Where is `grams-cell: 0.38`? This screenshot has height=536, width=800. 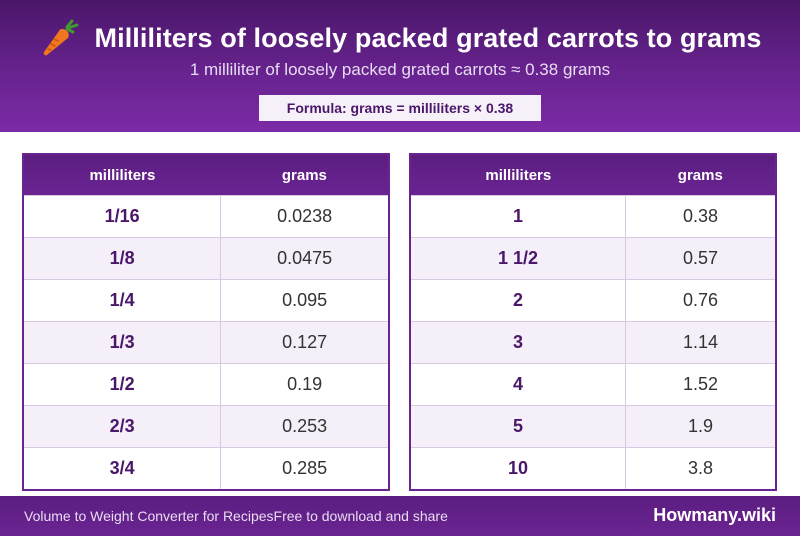
grams-cell: 0.38 is located at coordinates (700, 216).